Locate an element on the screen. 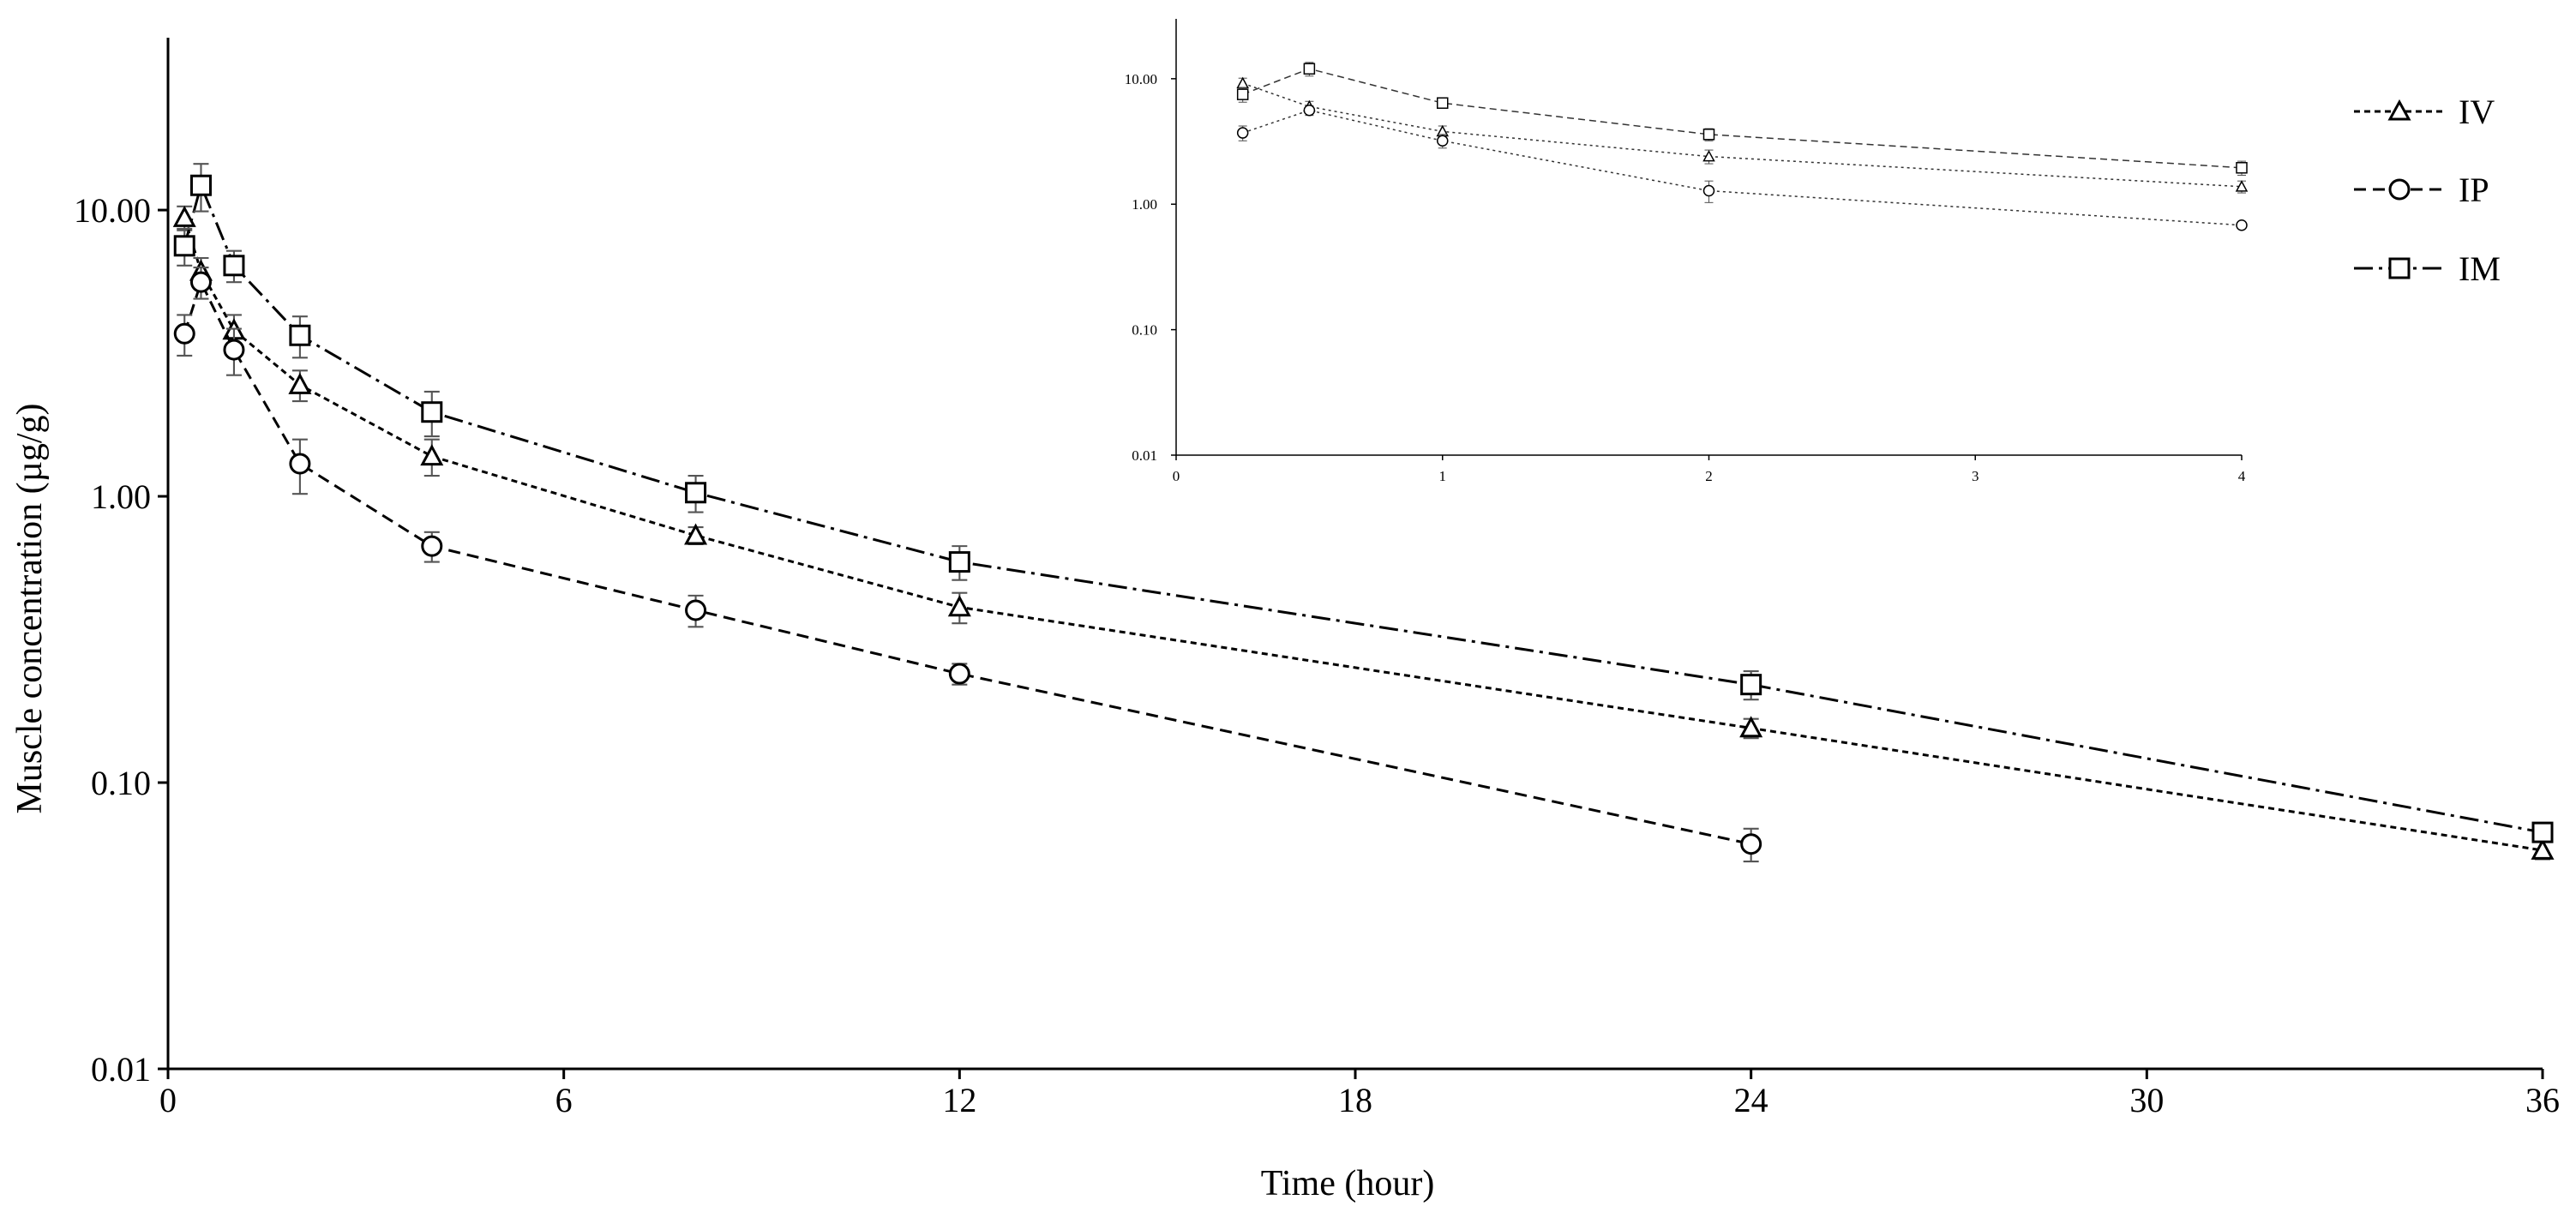  inset-series-im is located at coordinates (1742, 120).